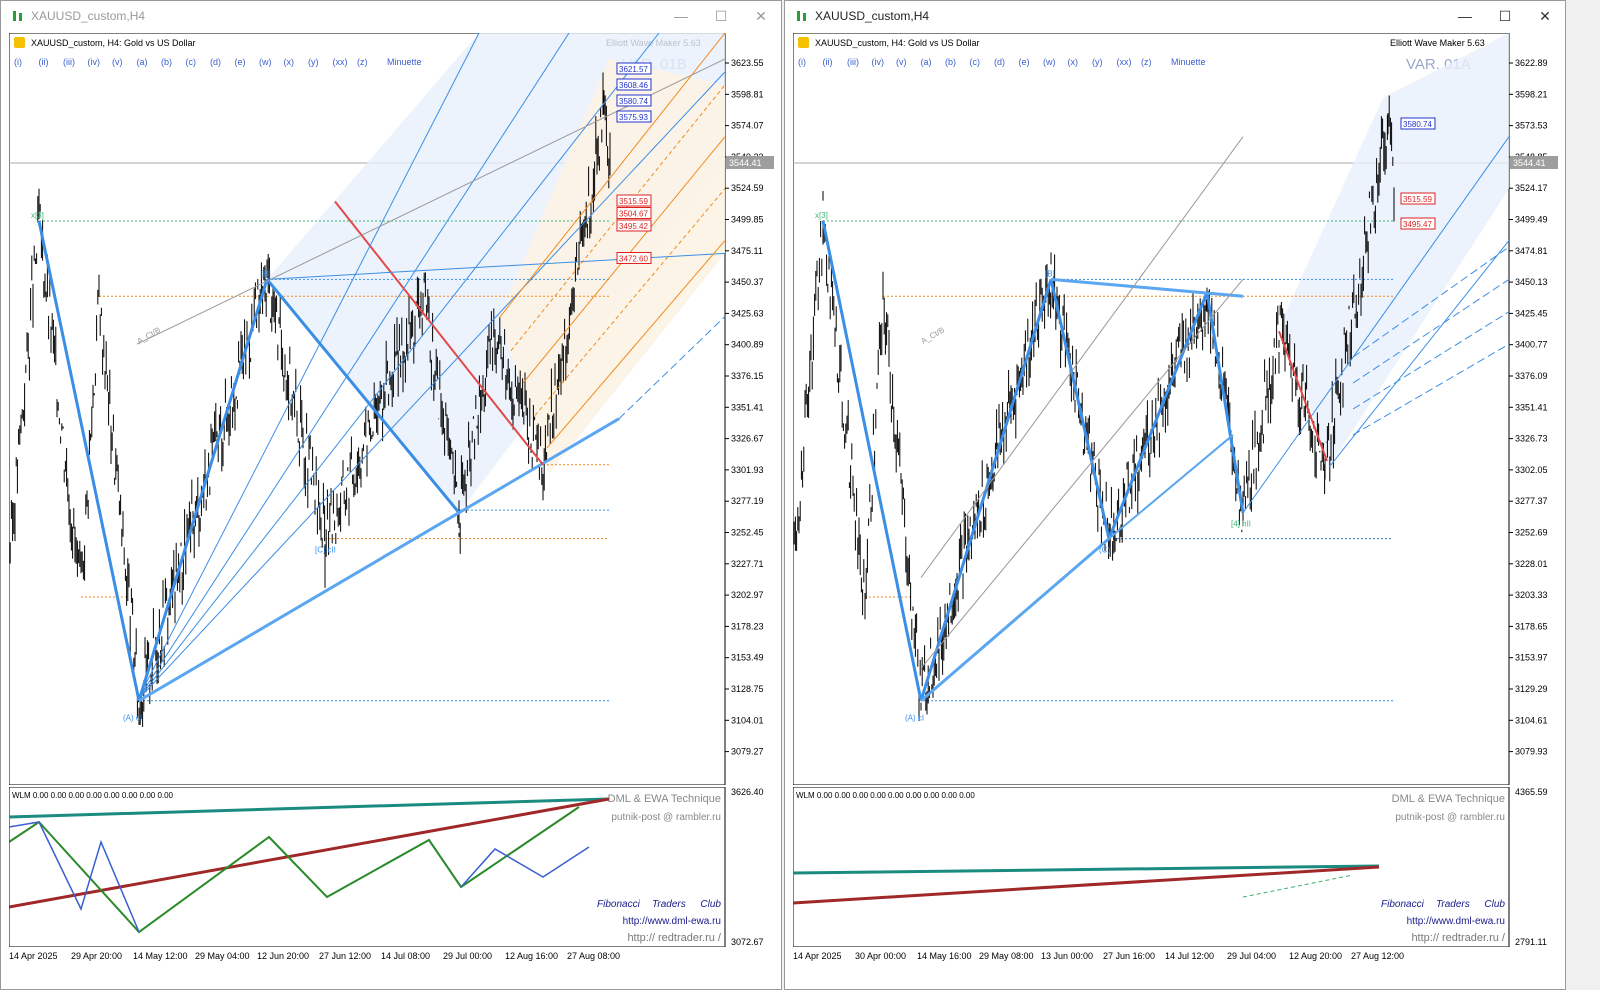 This screenshot has height=990, width=1600. Describe the element at coordinates (747, 126) in the screenshot. I see `price-tick-label: 3574.07` at that location.